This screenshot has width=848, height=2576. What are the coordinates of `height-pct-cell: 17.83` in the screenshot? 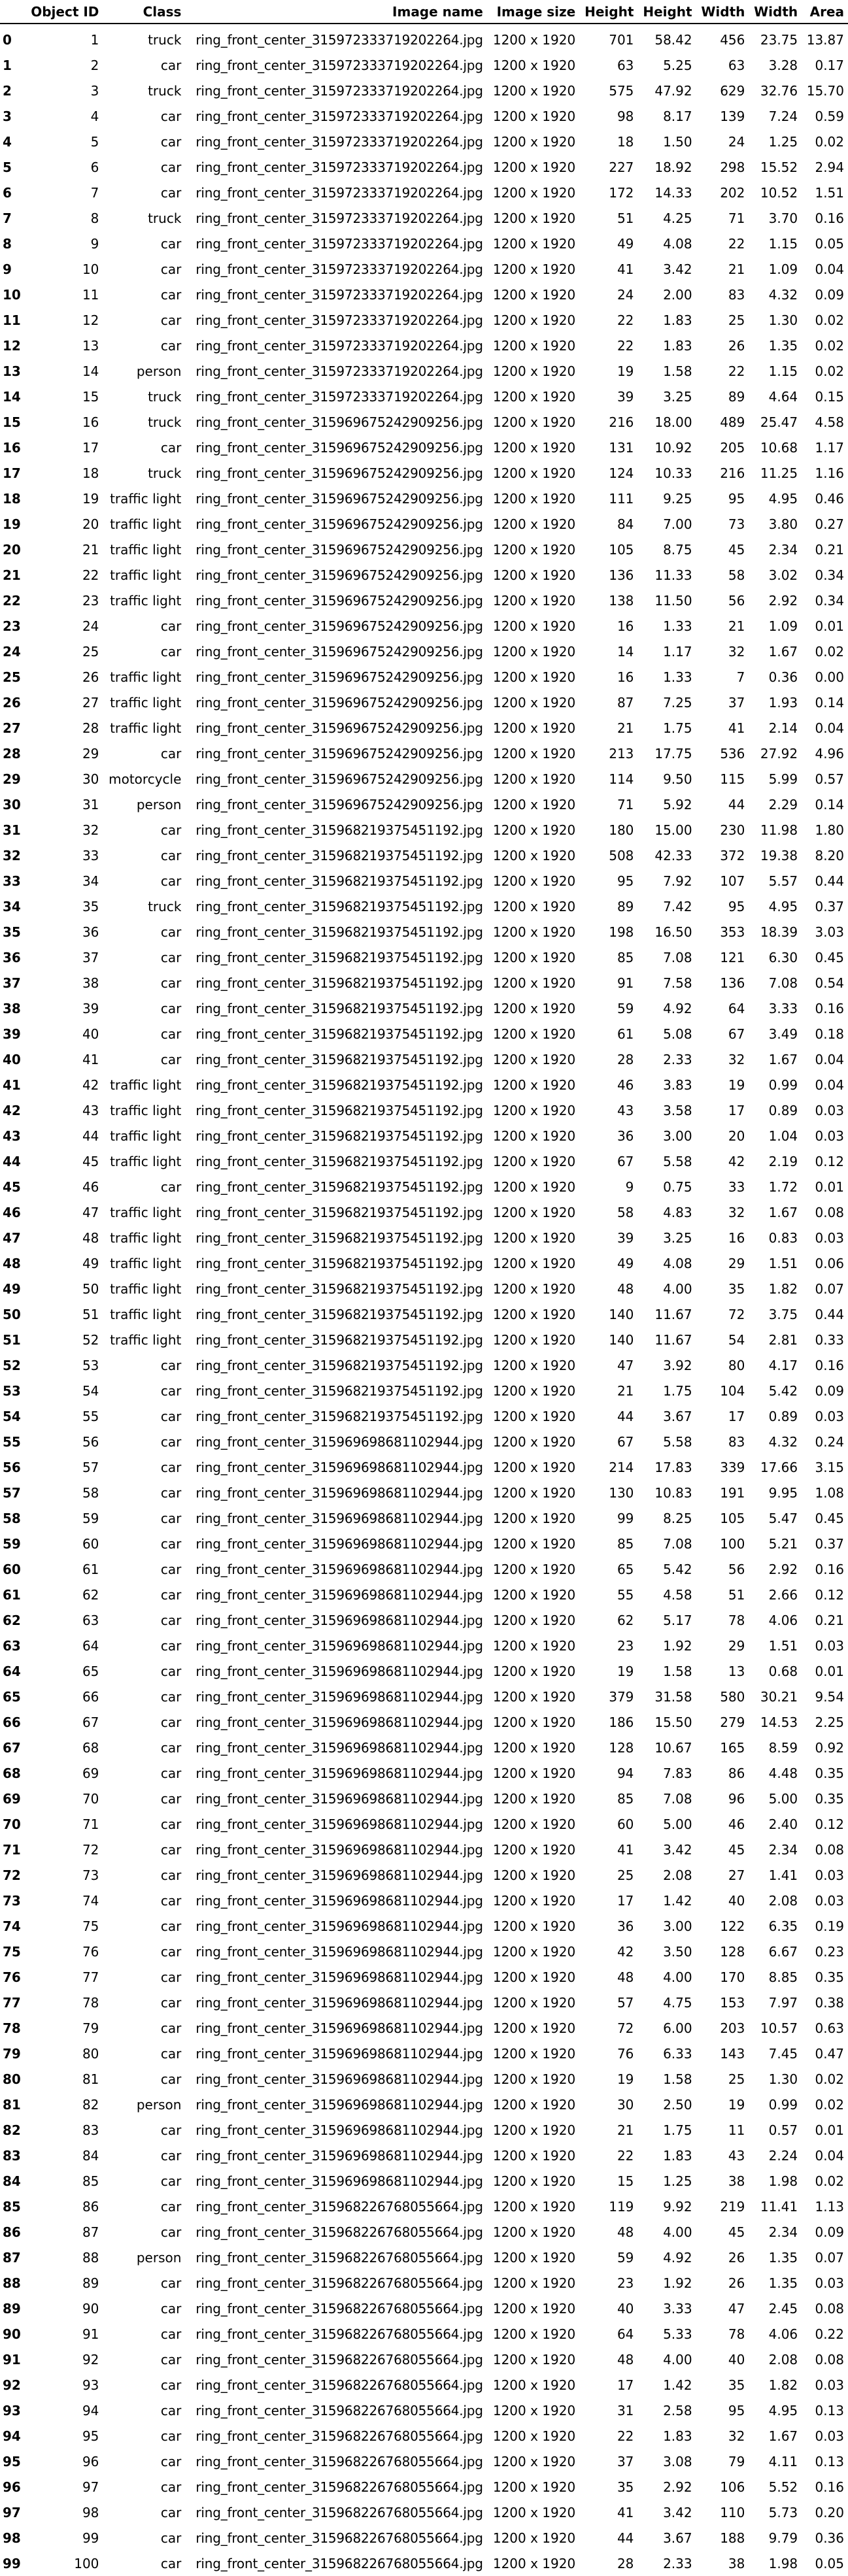 It's located at (673, 1467).